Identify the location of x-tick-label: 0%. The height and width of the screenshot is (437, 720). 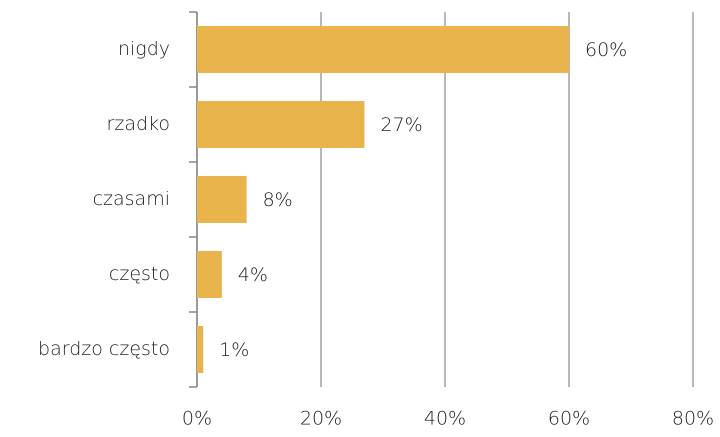
(197, 419).